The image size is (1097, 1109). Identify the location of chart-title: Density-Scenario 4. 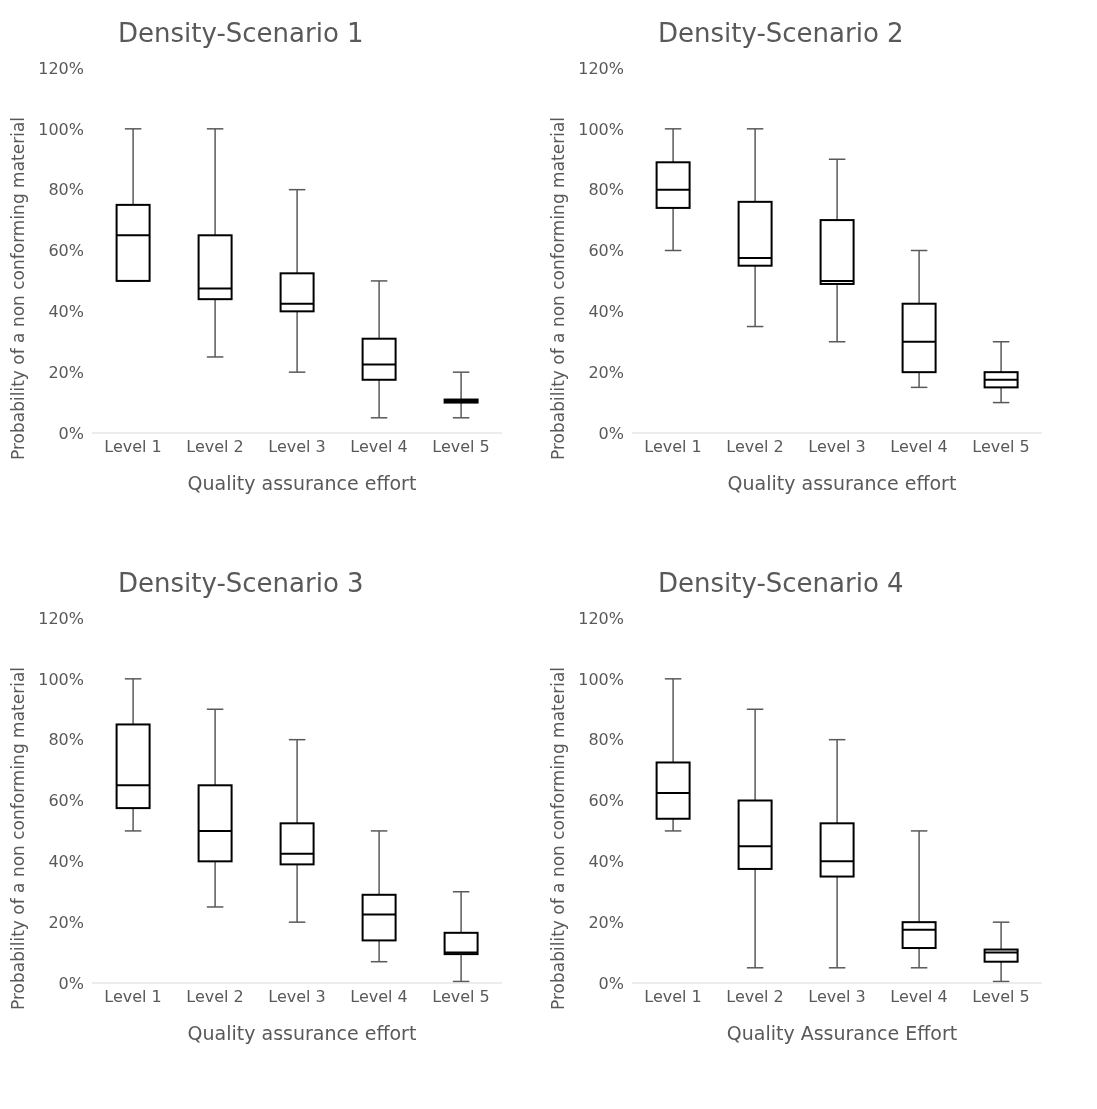
(781, 583).